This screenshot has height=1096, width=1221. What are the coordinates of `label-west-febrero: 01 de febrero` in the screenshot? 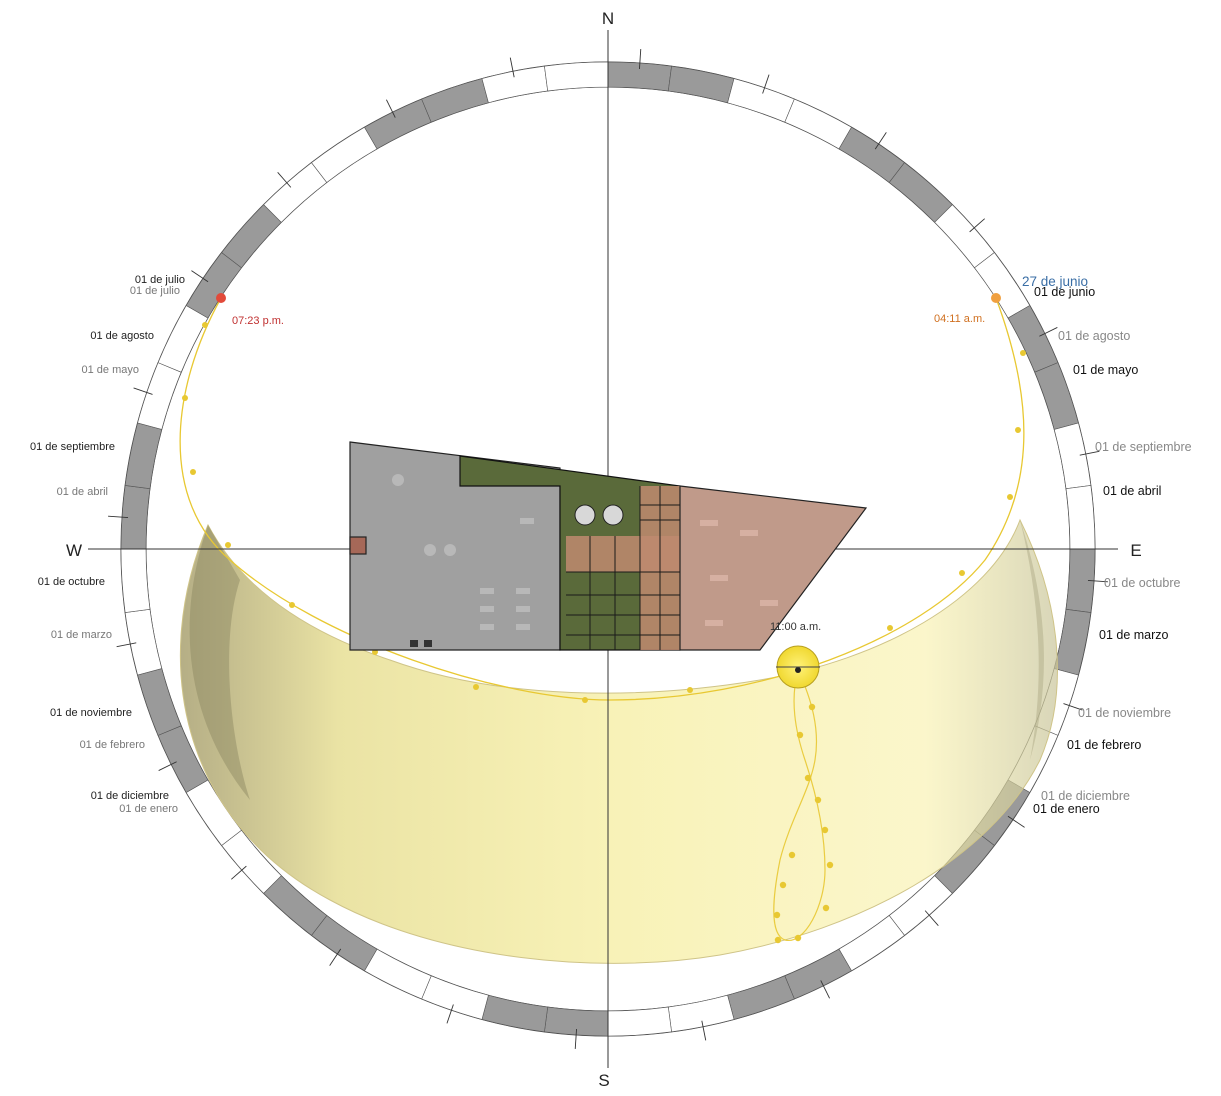 It's located at (112, 745).